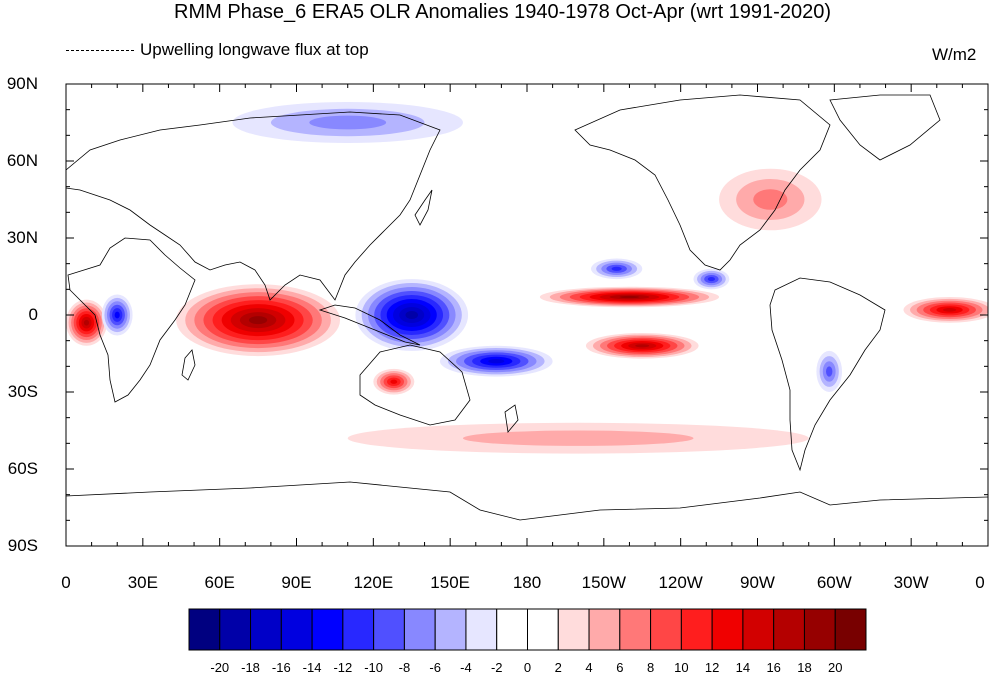  I want to click on variable-label: Upwelling longwave flux at top, so click(217, 50).